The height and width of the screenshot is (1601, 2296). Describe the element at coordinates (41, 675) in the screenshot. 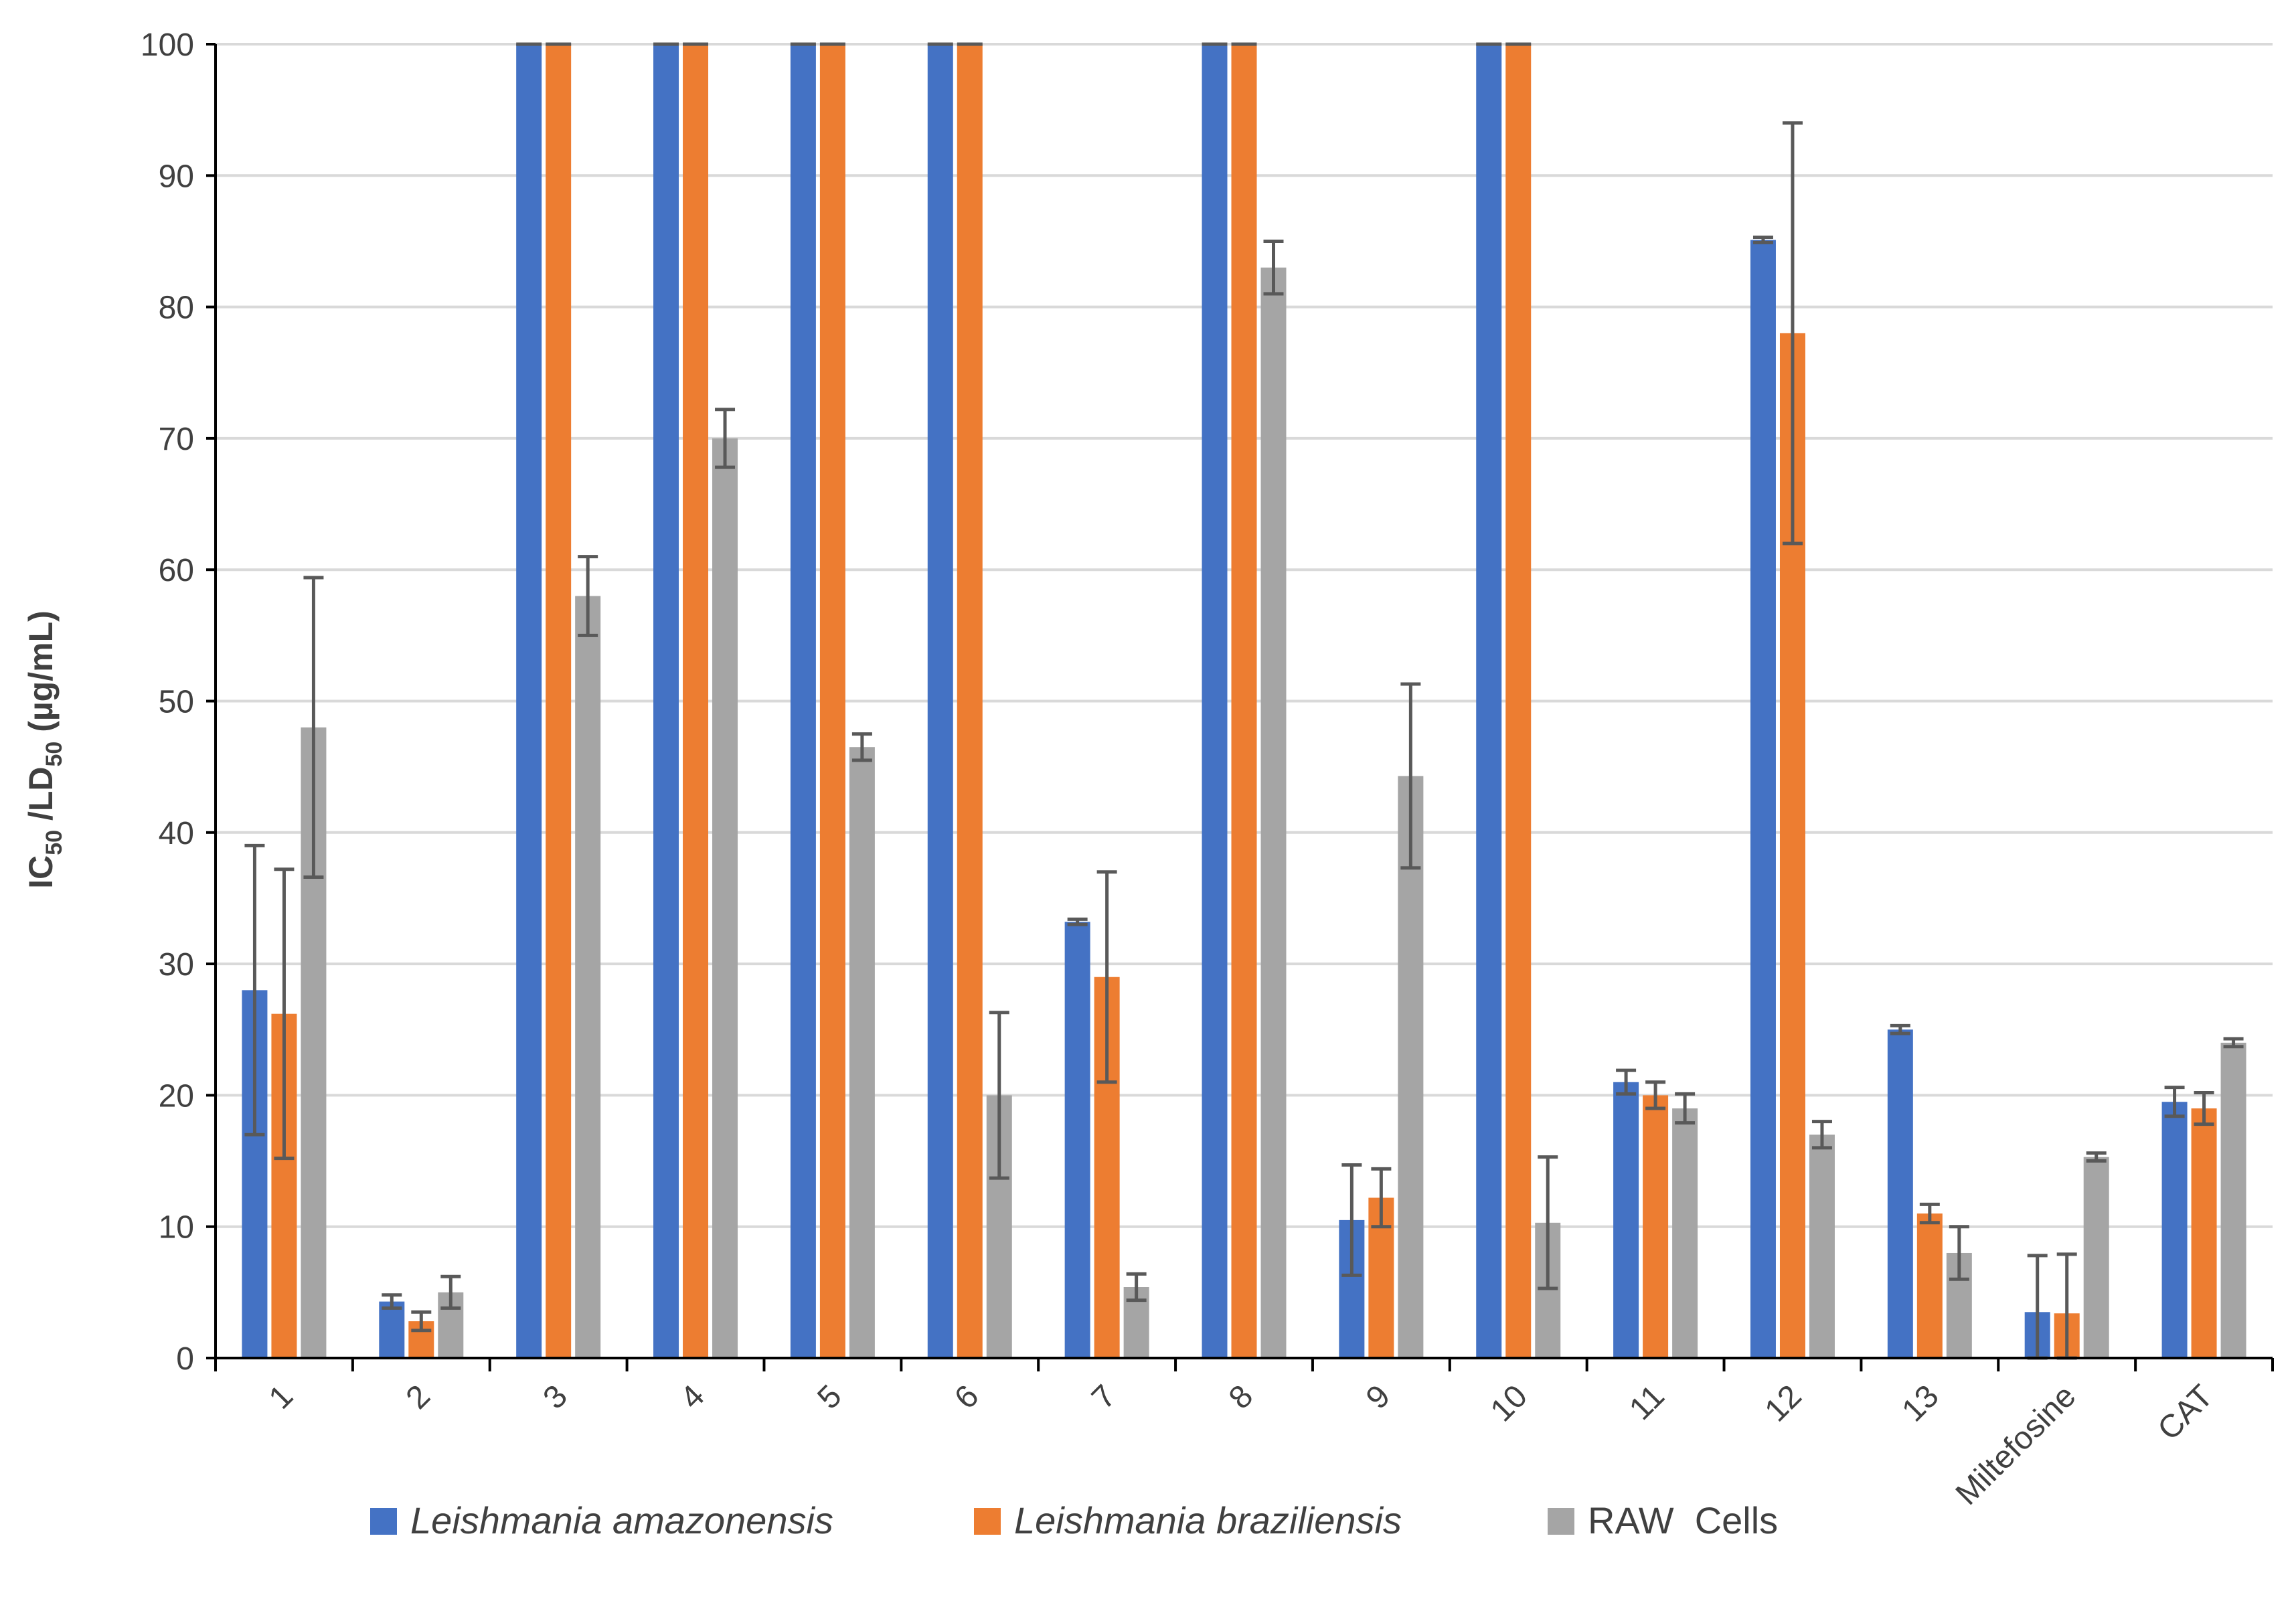

I see `y-label-unit: (µg/mL)` at that location.